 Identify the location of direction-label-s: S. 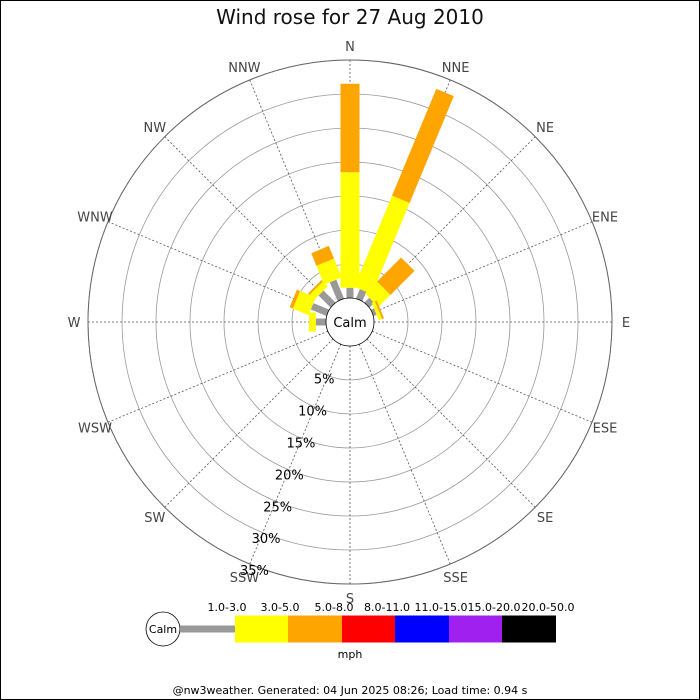
(350, 599).